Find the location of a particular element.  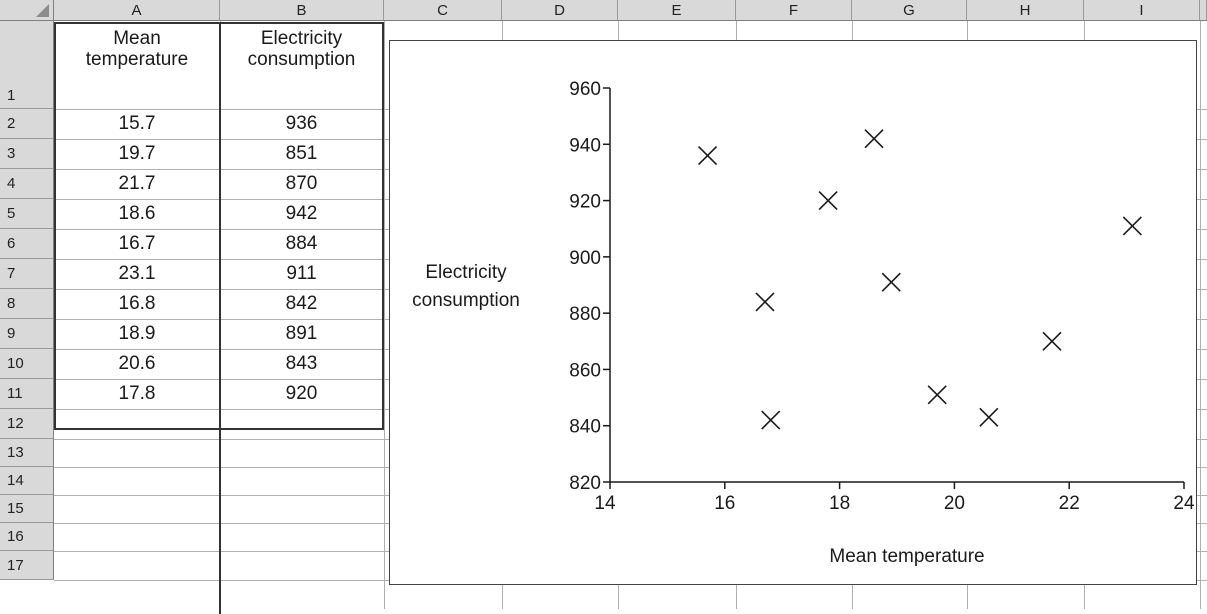

header-electricity-line2: consumption is located at coordinates (301, 59).